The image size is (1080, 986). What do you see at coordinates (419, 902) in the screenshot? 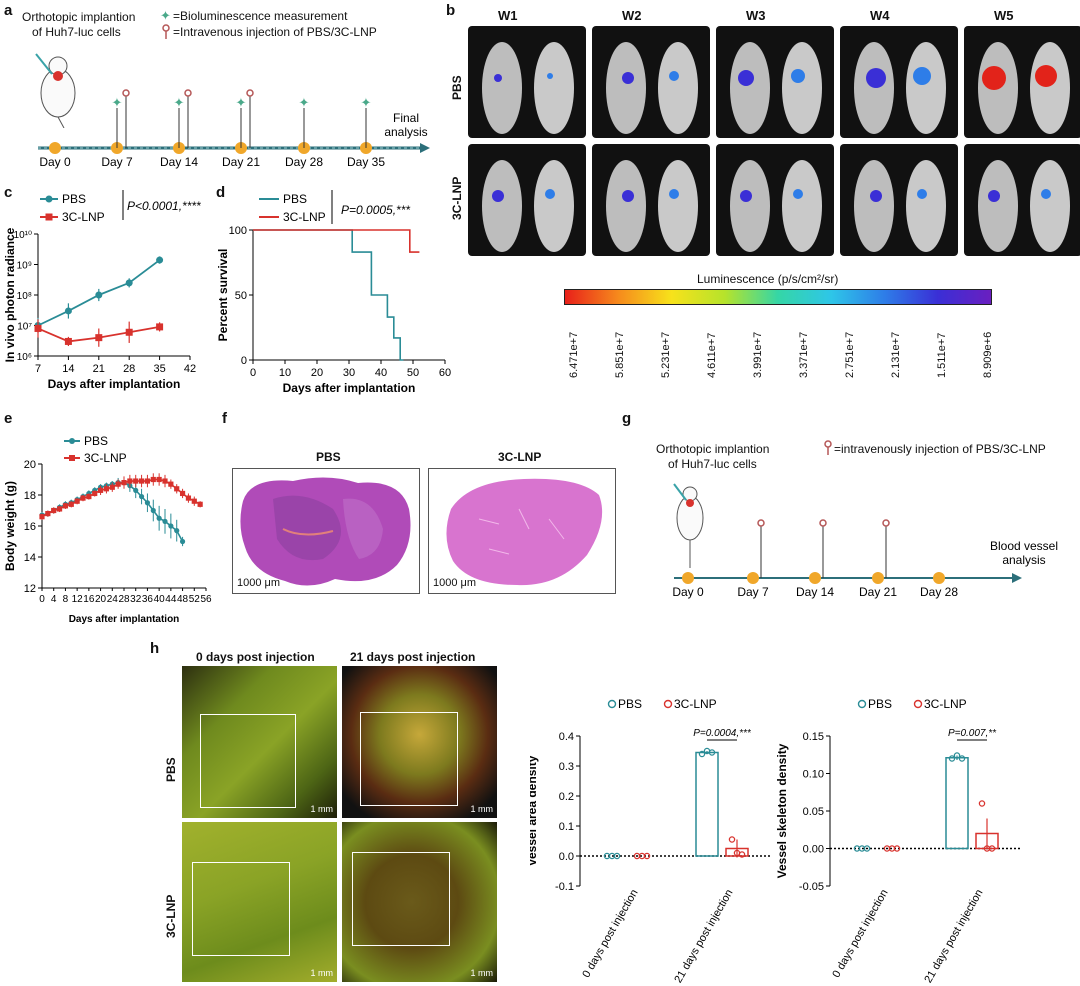
I see `vessel-image-lnp-21d: 1 mm` at bounding box center [419, 902].